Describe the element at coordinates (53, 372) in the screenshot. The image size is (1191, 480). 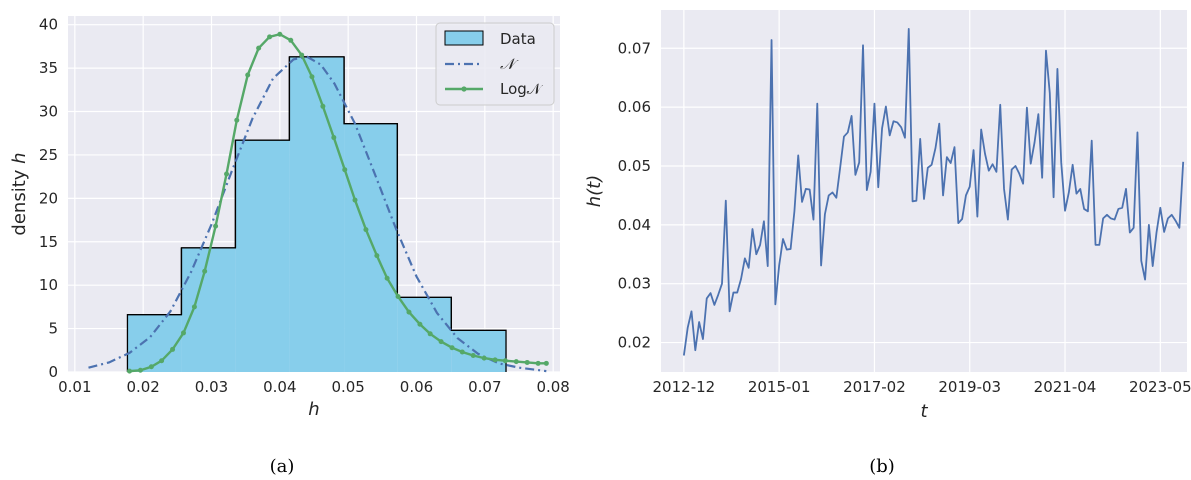
I see `ytick-label: 0` at that location.